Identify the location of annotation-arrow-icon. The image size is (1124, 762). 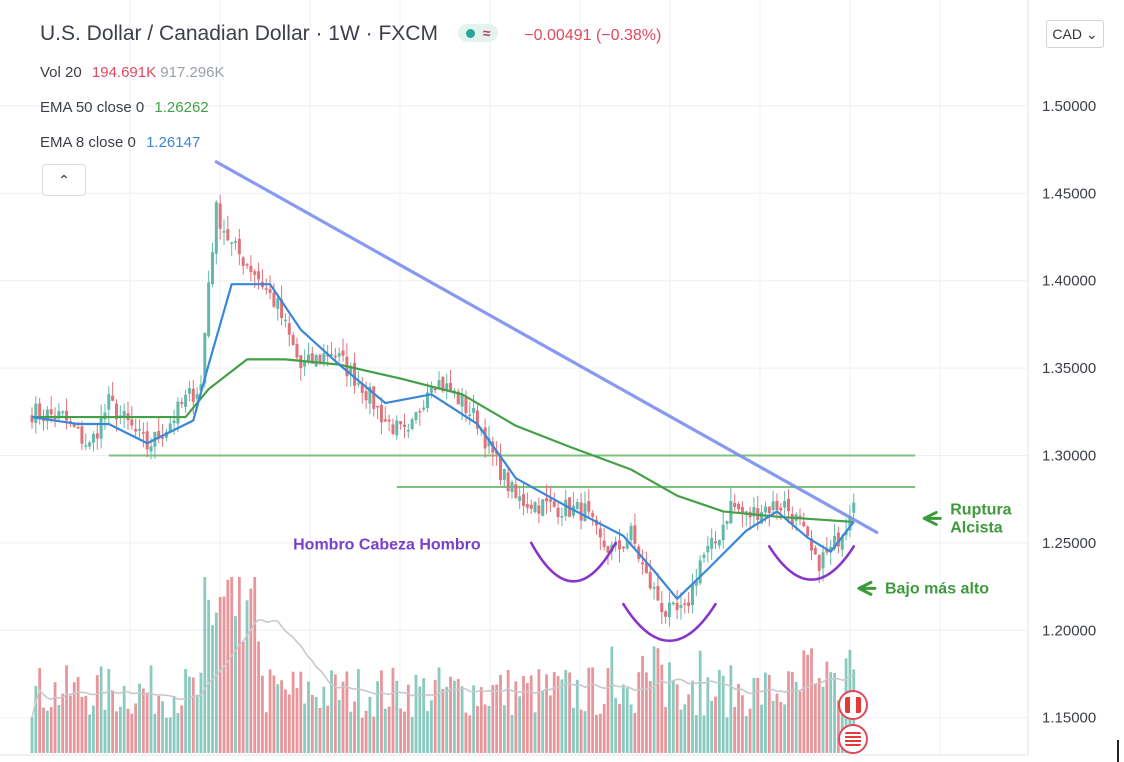
(867, 588).